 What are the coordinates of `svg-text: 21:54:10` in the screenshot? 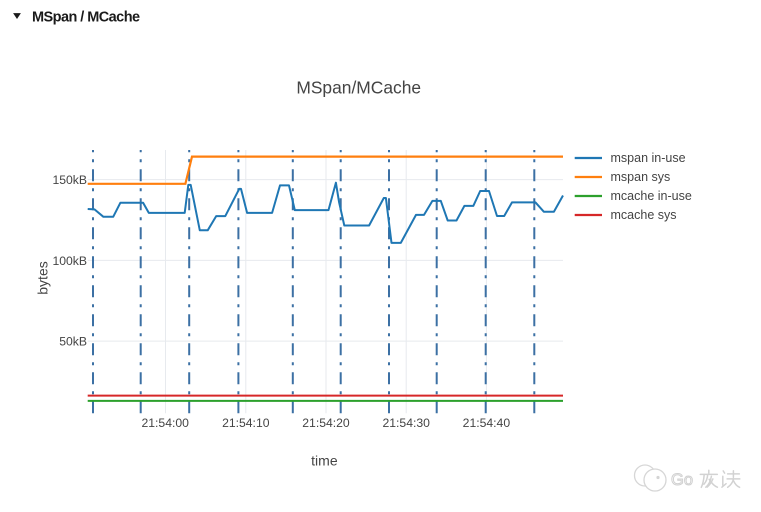 It's located at (246, 423).